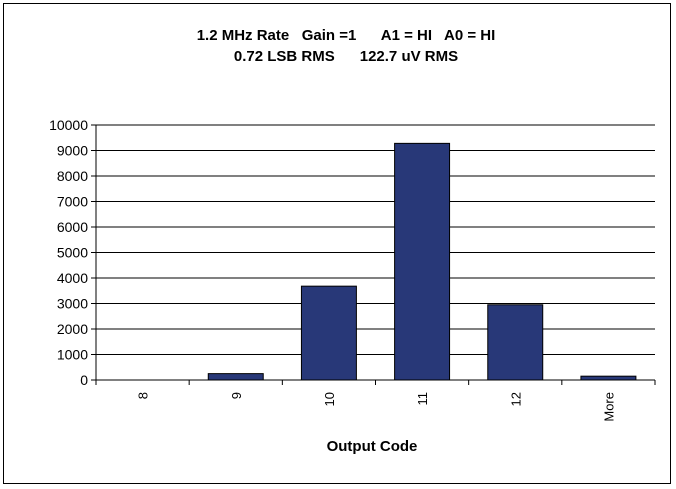  What do you see at coordinates (143, 395) in the screenshot?
I see `x-tick-label: 8` at bounding box center [143, 395].